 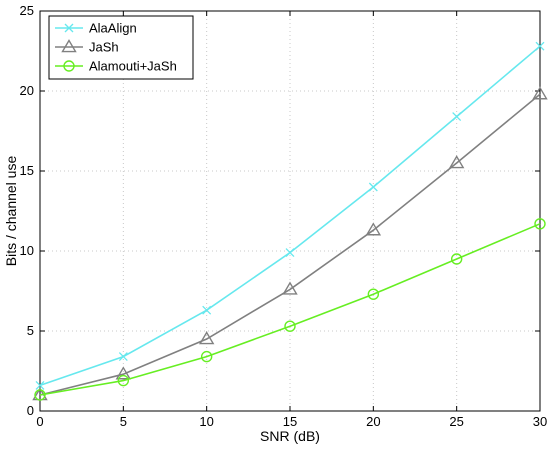 I want to click on y-tick-label: 0, so click(x=30, y=410).